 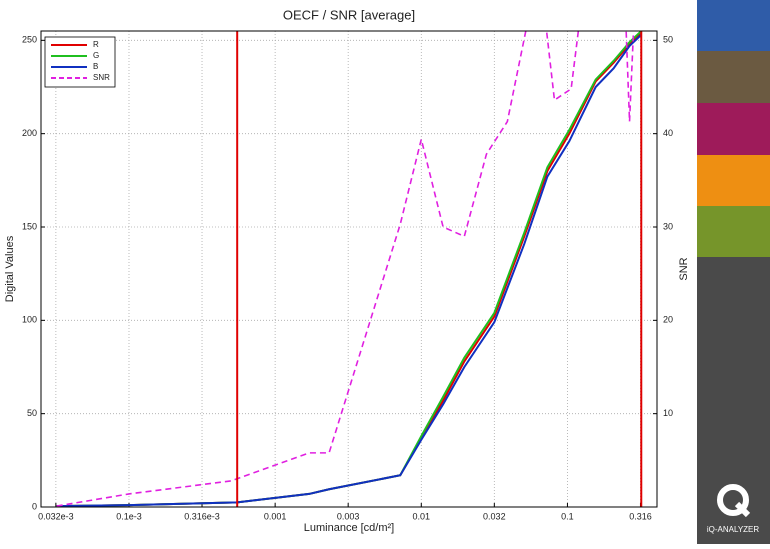 What do you see at coordinates (567, 516) in the screenshot?
I see `x-tick-label: 0.1` at bounding box center [567, 516].